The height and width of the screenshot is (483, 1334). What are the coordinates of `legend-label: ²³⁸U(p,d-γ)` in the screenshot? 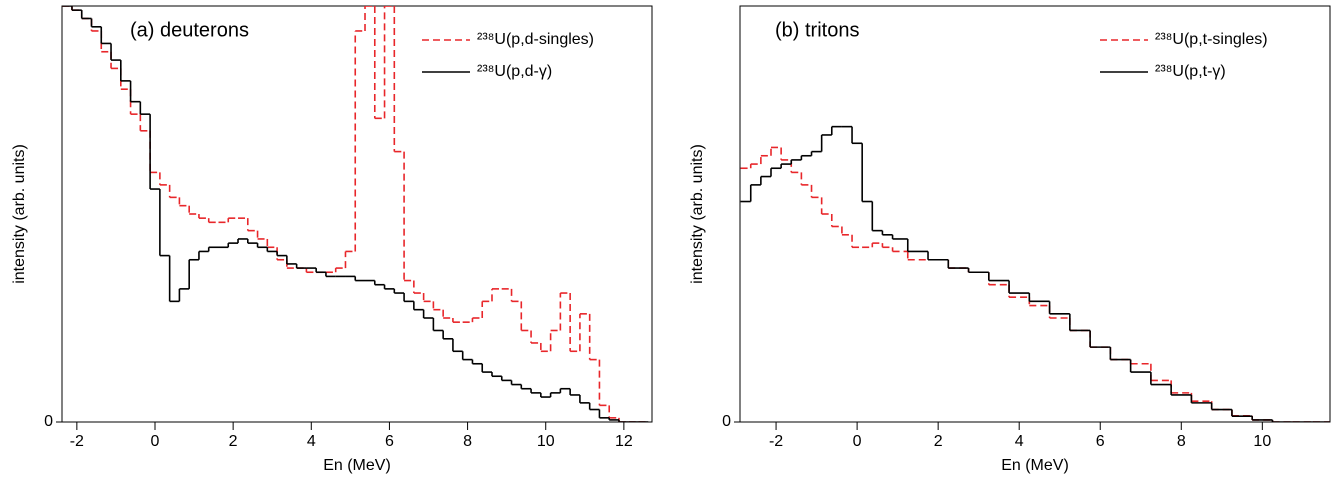 It's located at (514, 71).